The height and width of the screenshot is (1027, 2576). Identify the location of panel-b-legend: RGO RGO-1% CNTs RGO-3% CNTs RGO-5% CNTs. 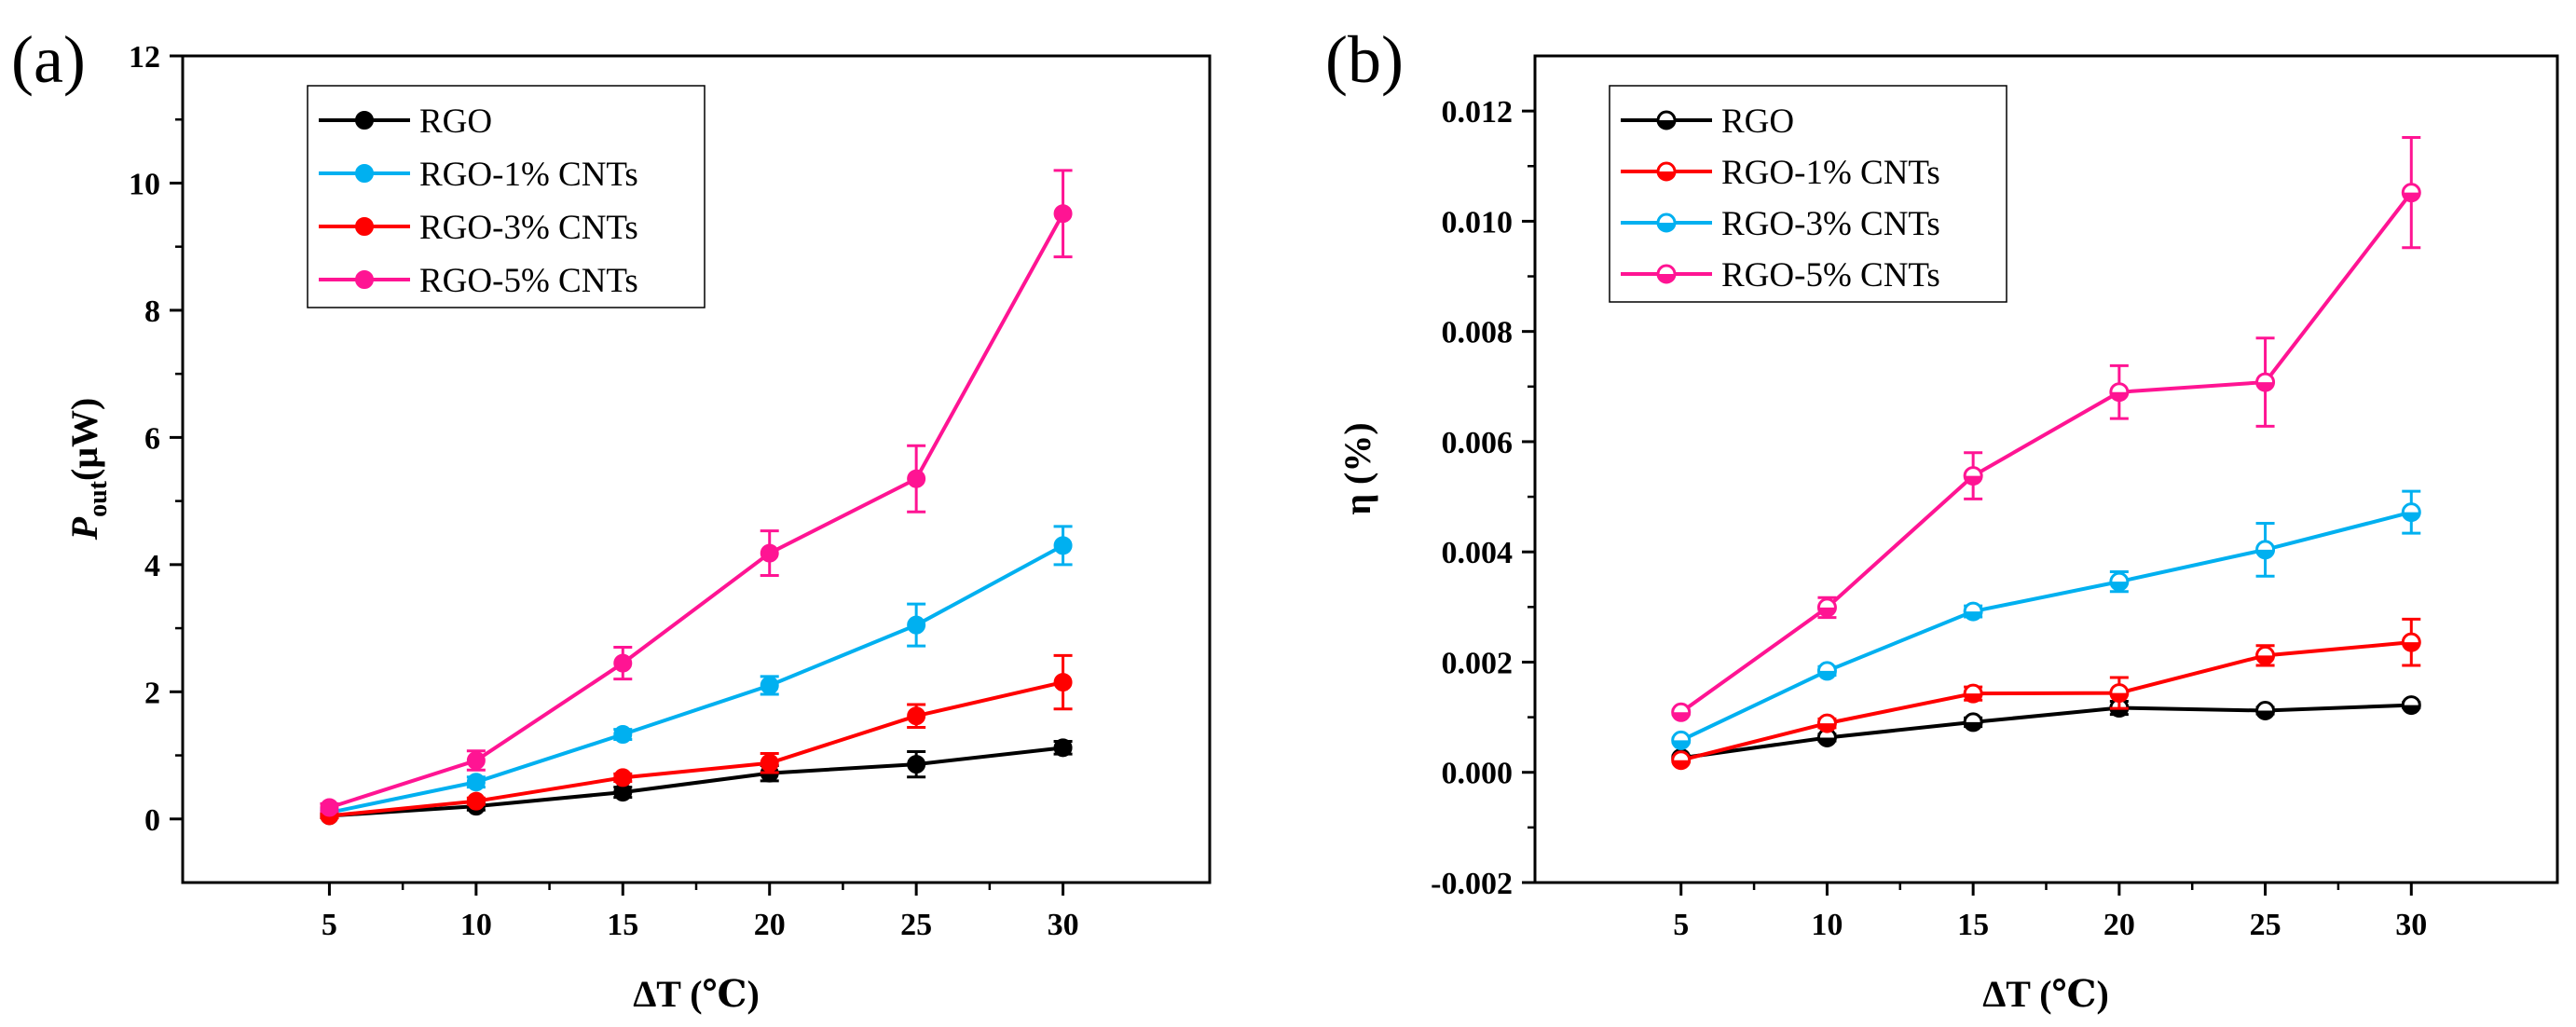
(1808, 194).